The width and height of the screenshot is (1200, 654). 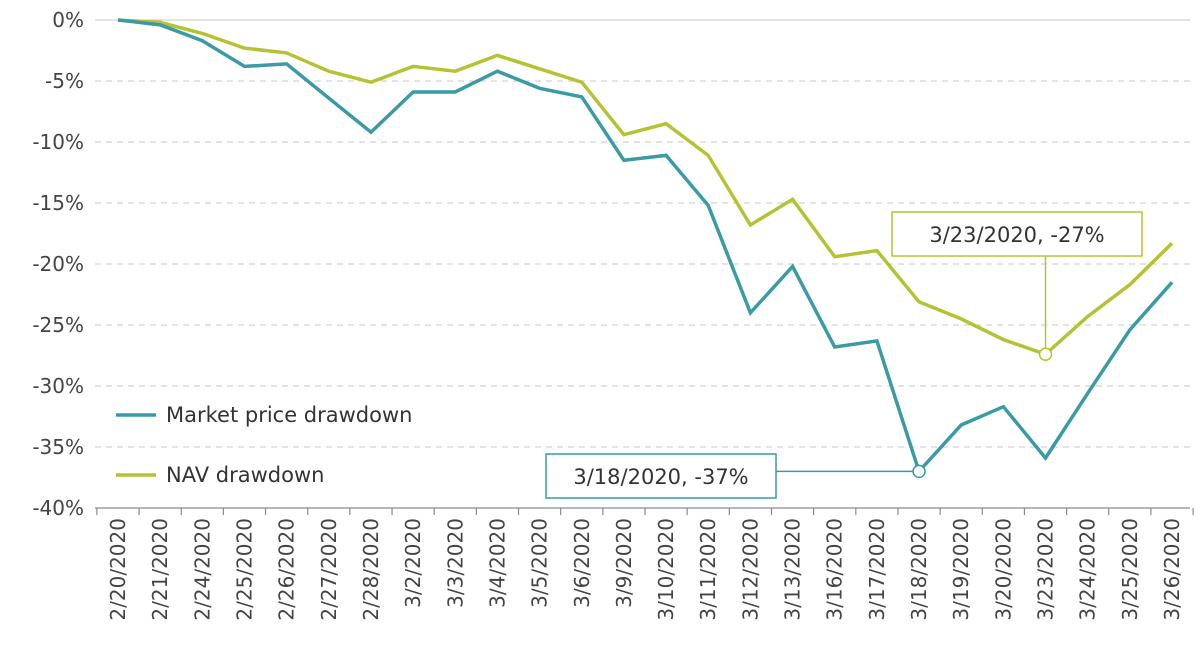 I want to click on x-tick-label: 3/16/2020, so click(x=835, y=569).